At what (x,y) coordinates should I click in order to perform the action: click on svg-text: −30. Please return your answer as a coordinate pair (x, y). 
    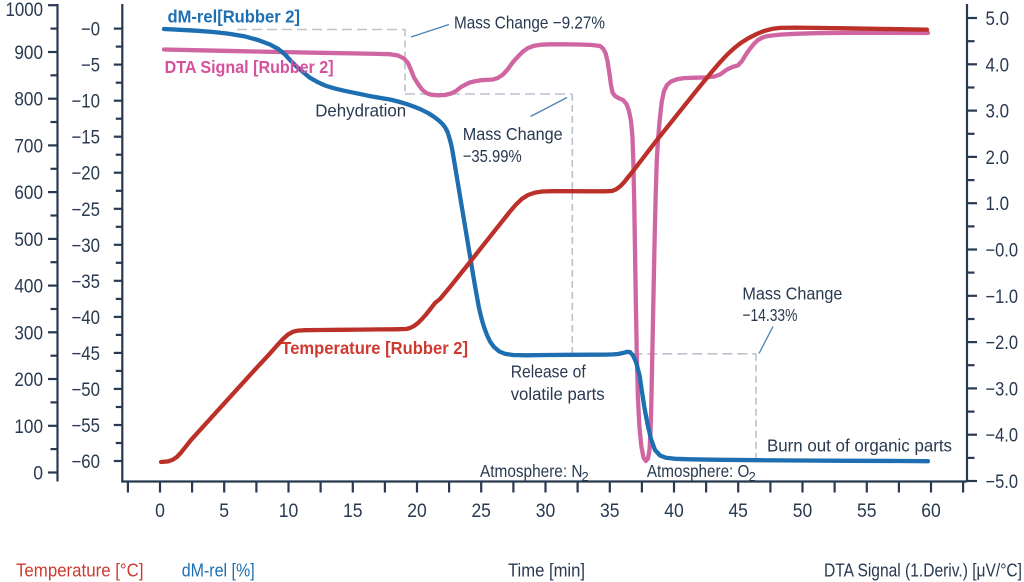
    Looking at the image, I should click on (86, 246).